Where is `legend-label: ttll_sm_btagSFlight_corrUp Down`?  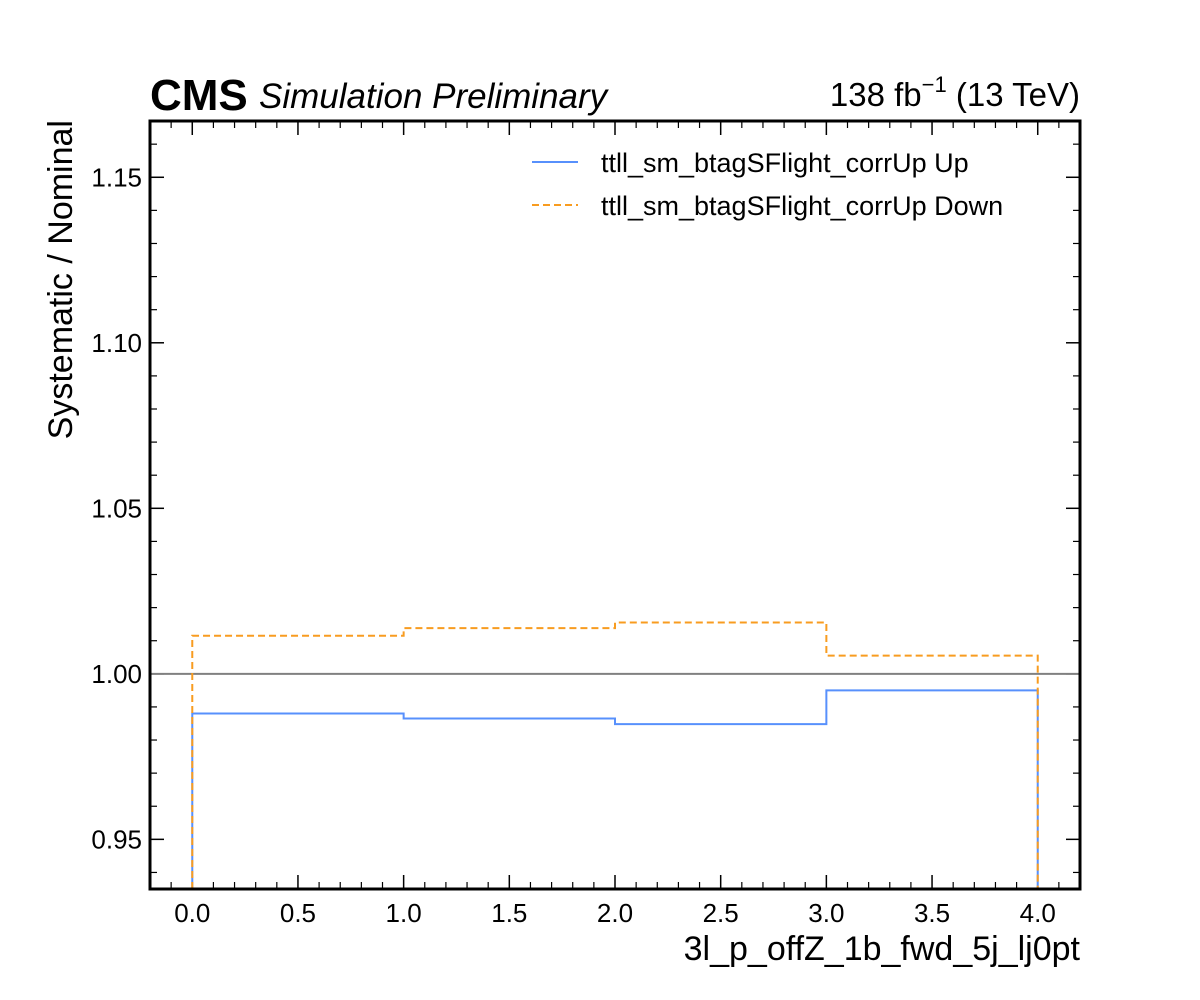
legend-label: ttll_sm_btagSFlight_corrUp Down is located at coordinates (802, 206).